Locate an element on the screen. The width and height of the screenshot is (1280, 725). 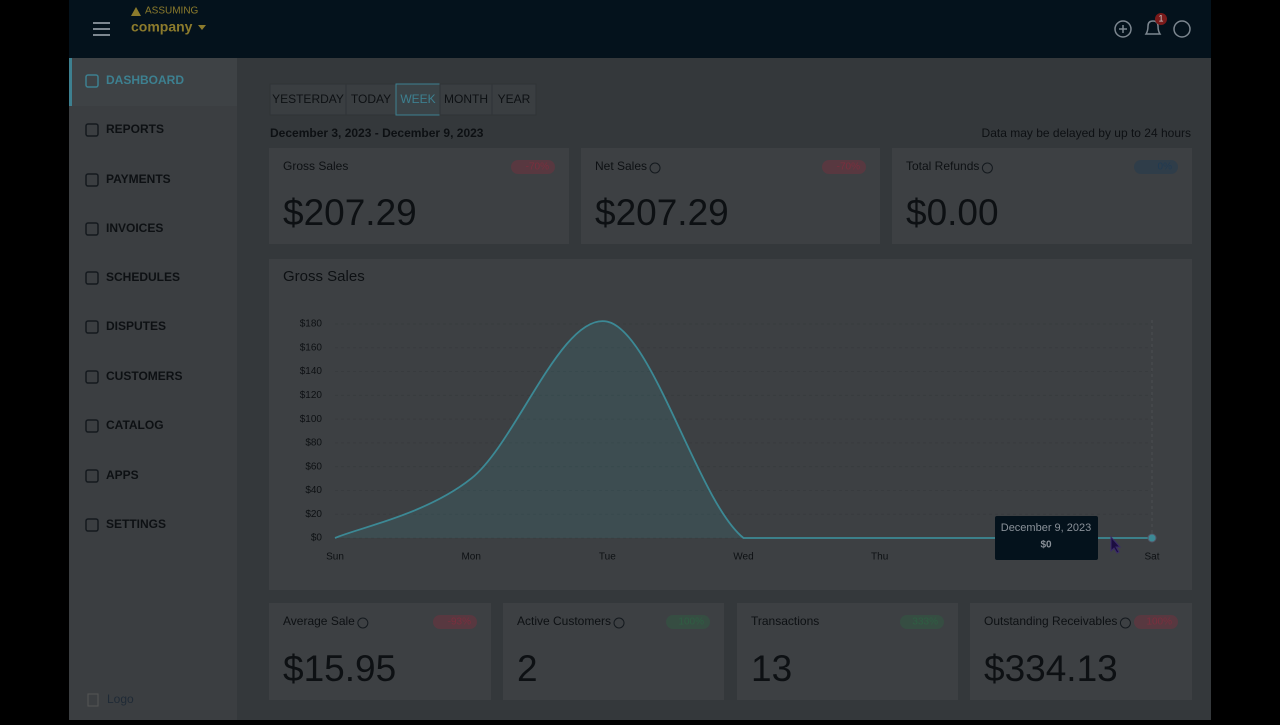
nav-item: CUSTOMERS is located at coordinates (144, 376).